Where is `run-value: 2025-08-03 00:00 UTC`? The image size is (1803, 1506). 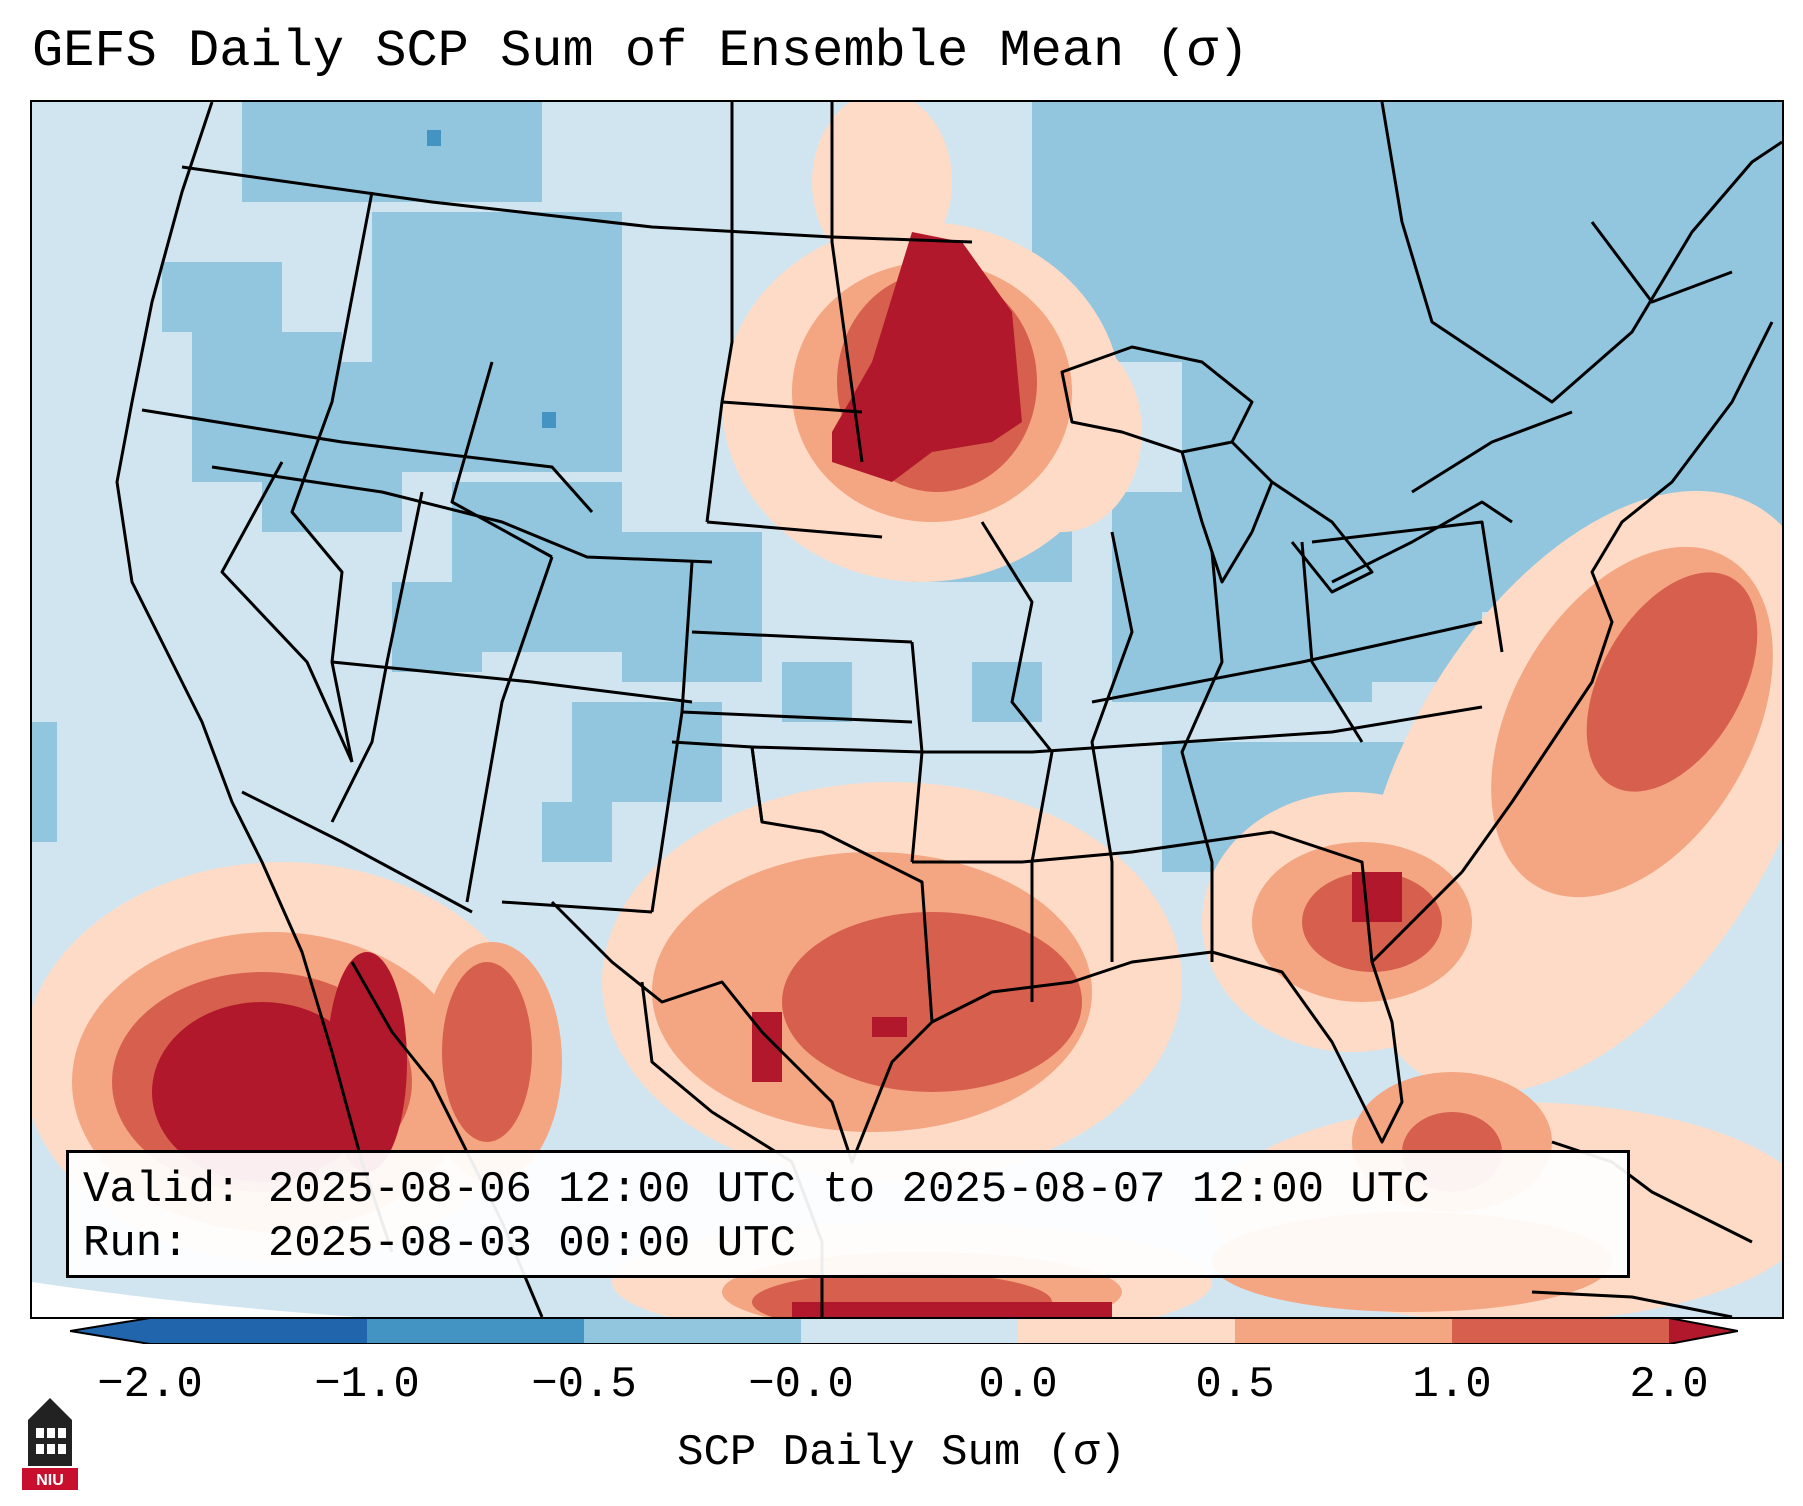
run-value: 2025-08-03 00:00 UTC is located at coordinates (531, 1244).